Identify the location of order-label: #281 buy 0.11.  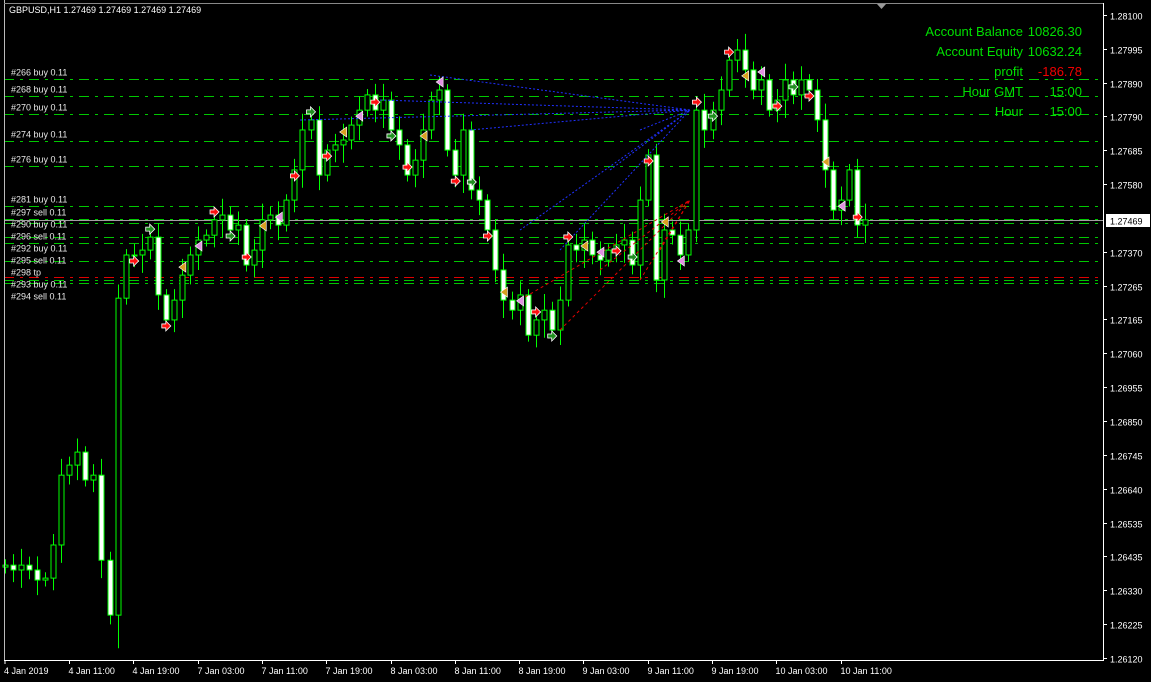
(39, 200).